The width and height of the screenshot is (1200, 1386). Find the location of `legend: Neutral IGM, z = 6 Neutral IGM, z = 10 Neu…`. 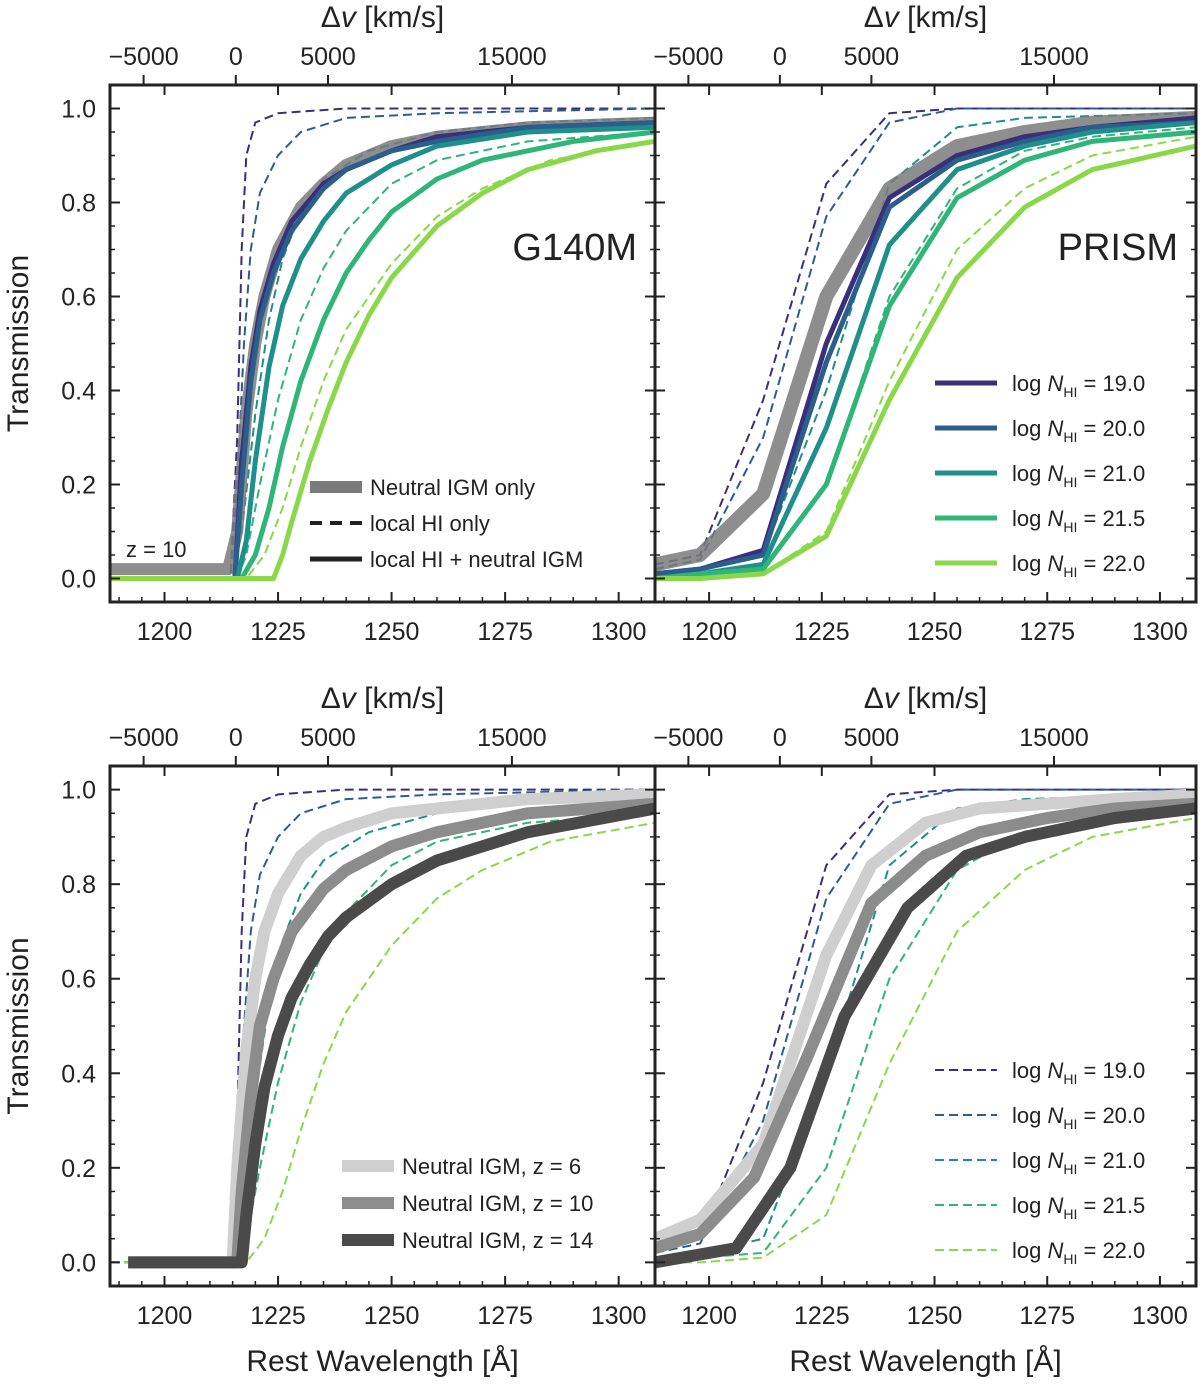

legend: Neutral IGM, z = 6 Neutral IGM, z = 10 Neu… is located at coordinates (467, 1203).